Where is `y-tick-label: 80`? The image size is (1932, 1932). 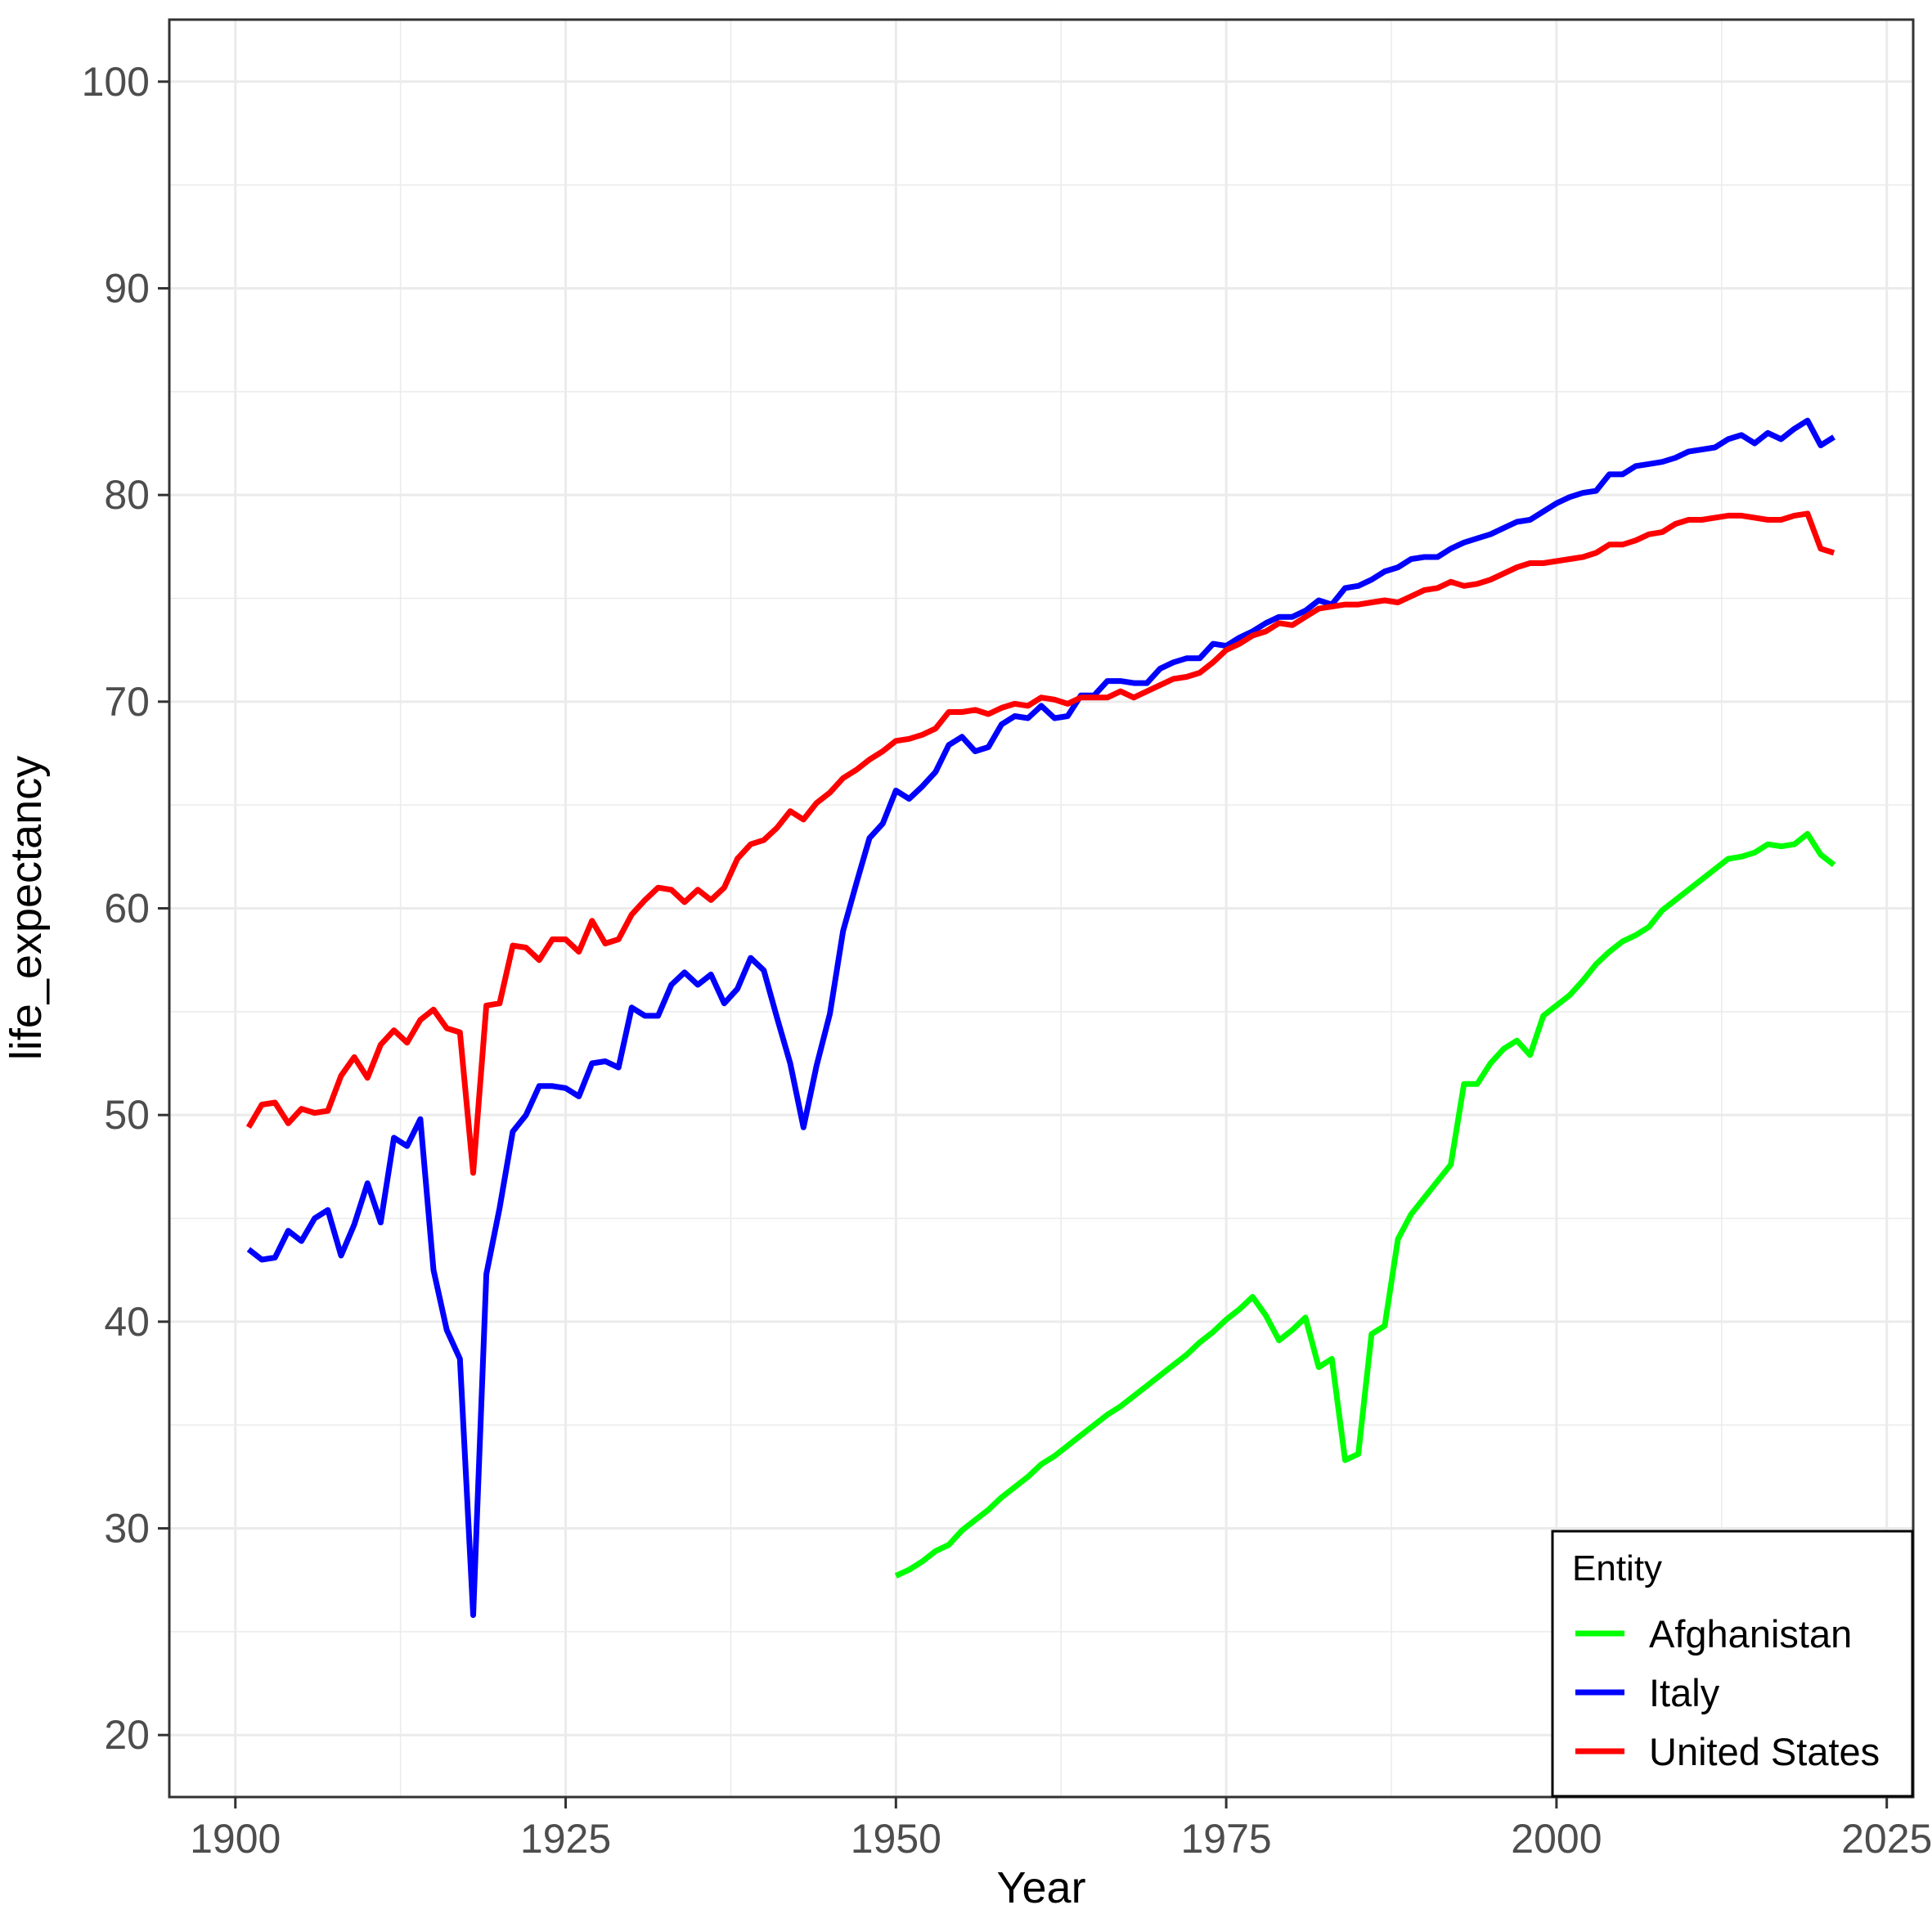
y-tick-label: 80 is located at coordinates (127, 495).